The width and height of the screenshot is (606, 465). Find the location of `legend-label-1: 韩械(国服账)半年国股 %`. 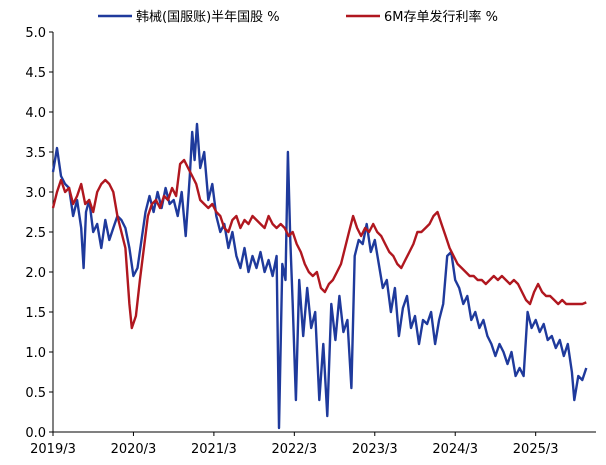

legend-label-1: 韩械(国服账)半年国股 % is located at coordinates (208, 17).